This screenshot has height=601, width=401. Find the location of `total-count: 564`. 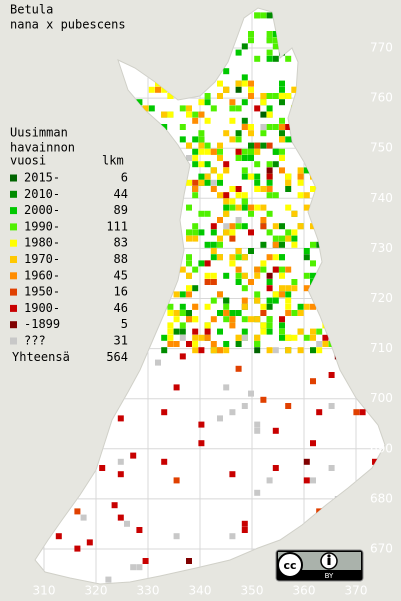

total-count: 564 is located at coordinates (117, 357).